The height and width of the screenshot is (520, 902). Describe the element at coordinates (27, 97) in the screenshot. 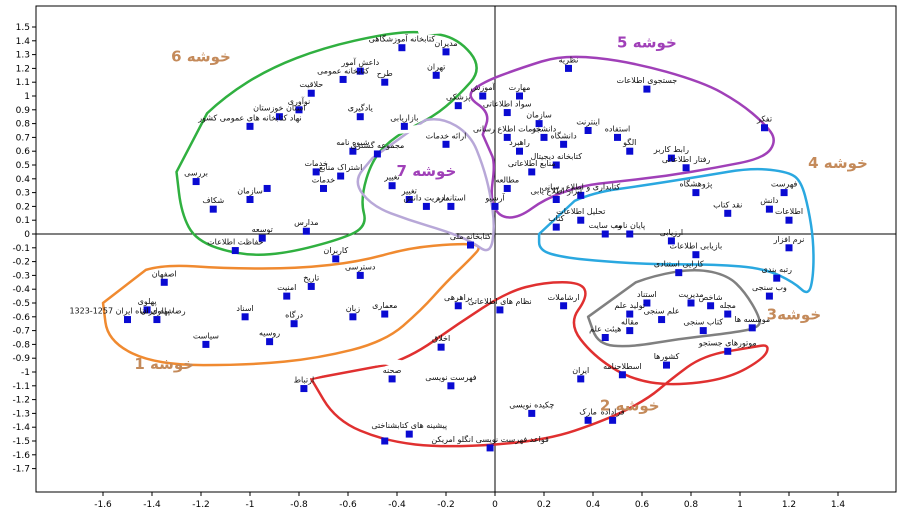

I see `y-tick-label: 1` at that location.